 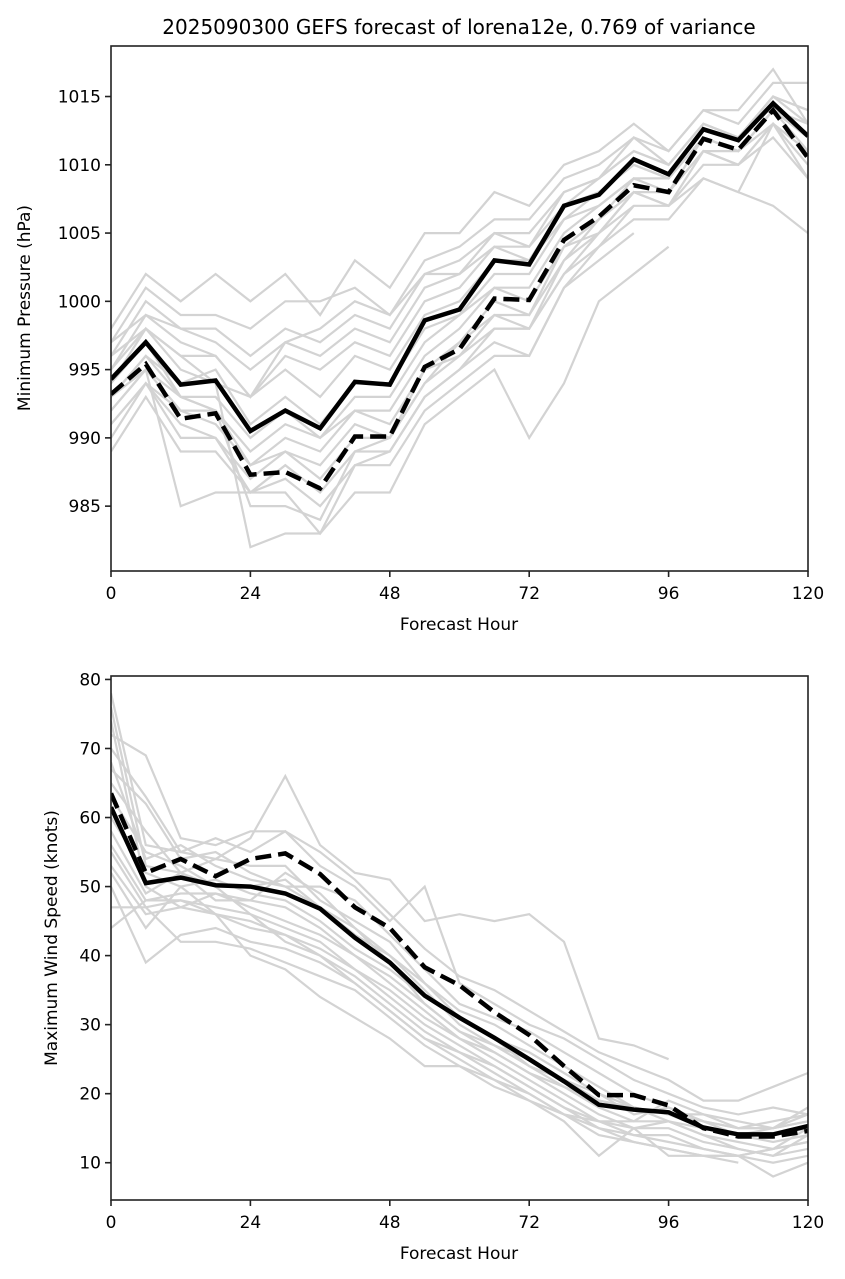 I want to click on wind-y-tick-label: 10, so click(x=90, y=1164).